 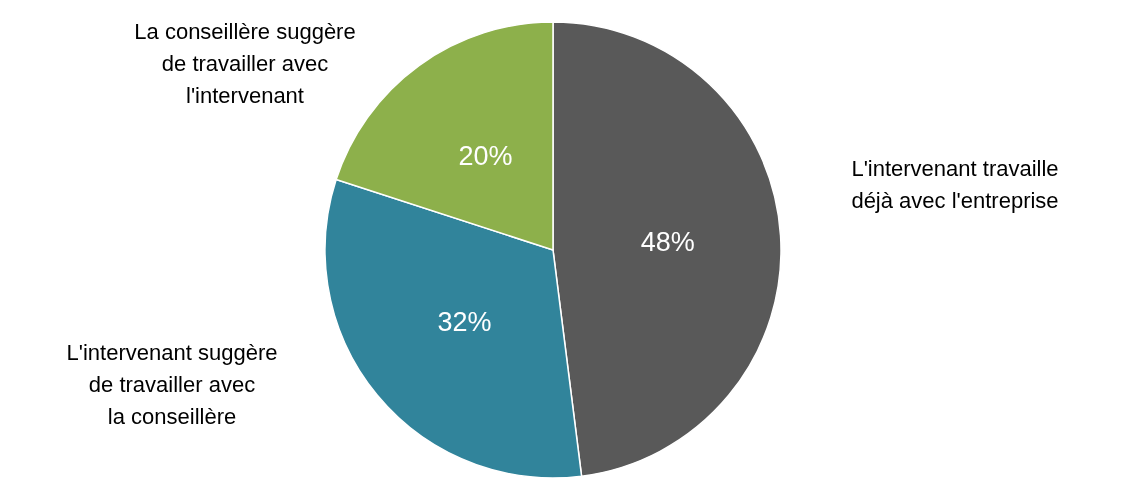 I want to click on data-label: 32%, so click(x=464, y=322).